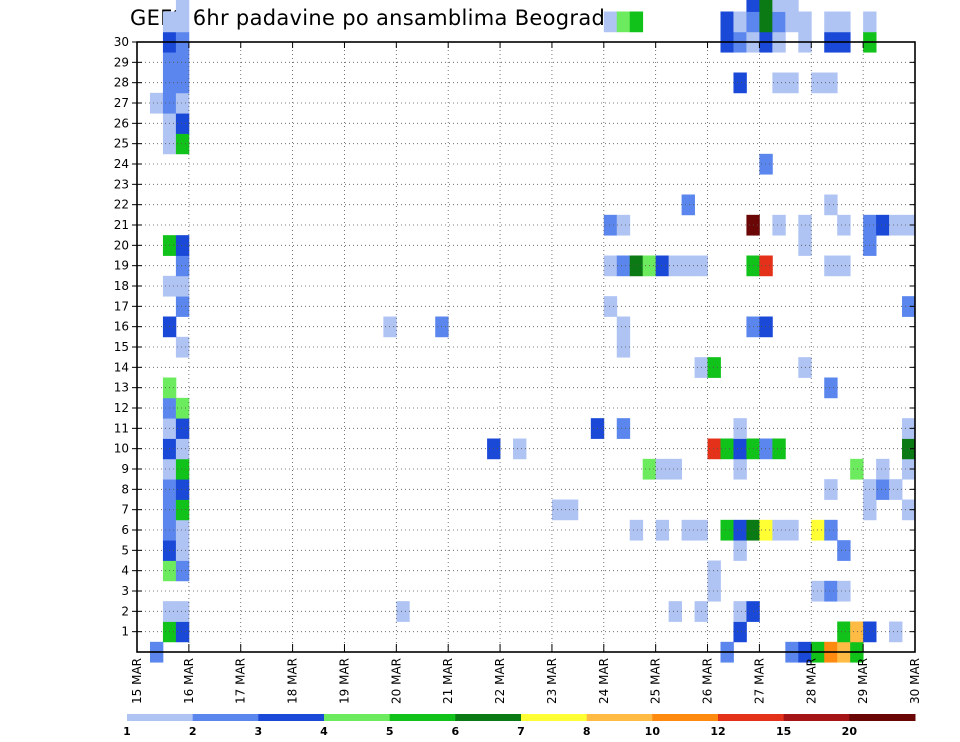  I want to click on y-tick-label: 29, so click(121, 62).